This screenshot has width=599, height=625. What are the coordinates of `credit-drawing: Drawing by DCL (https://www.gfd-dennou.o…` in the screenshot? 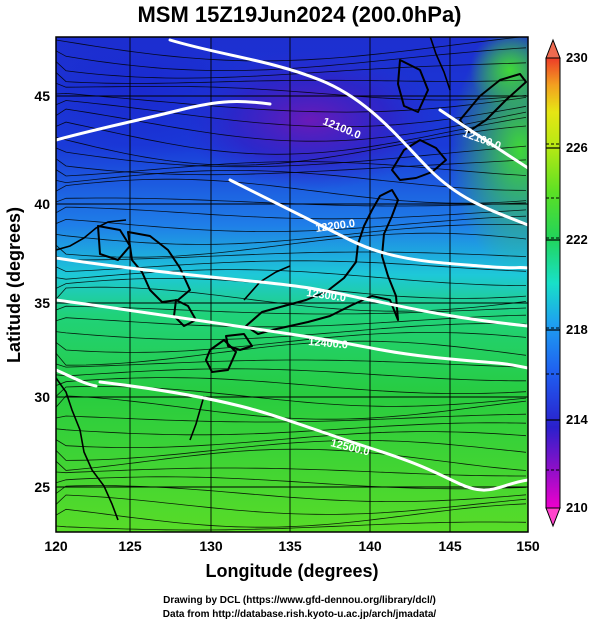 It's located at (299, 600).